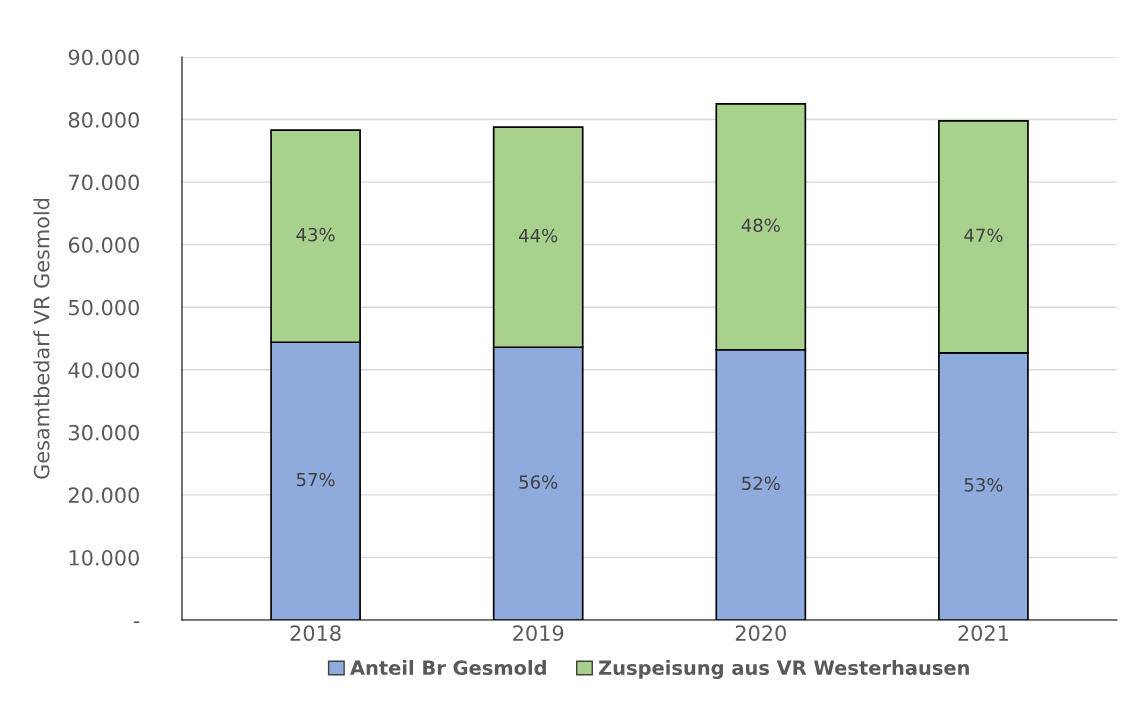 This screenshot has width=1136, height=709. I want to click on annotation: 56%, so click(538, 482).